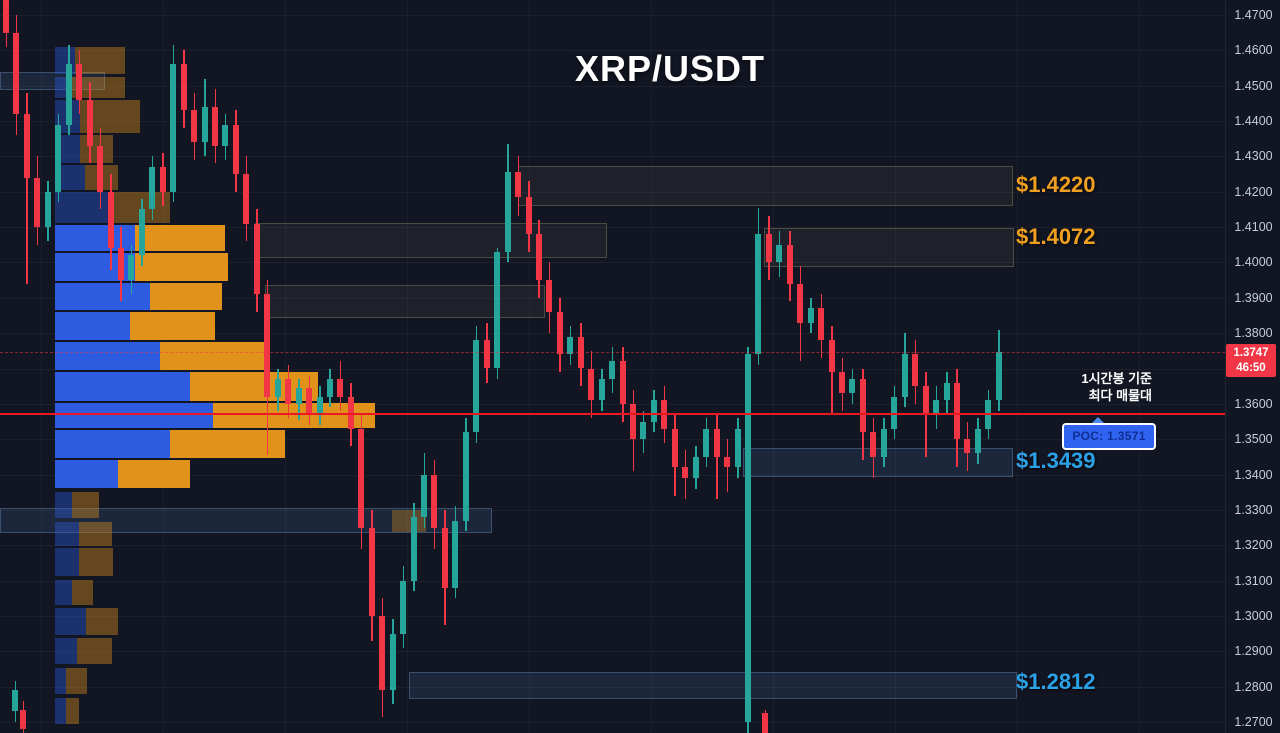 The width and height of the screenshot is (1280, 733). What do you see at coordinates (1253, 439) in the screenshot?
I see `price-axis-label: 1.3500` at bounding box center [1253, 439].